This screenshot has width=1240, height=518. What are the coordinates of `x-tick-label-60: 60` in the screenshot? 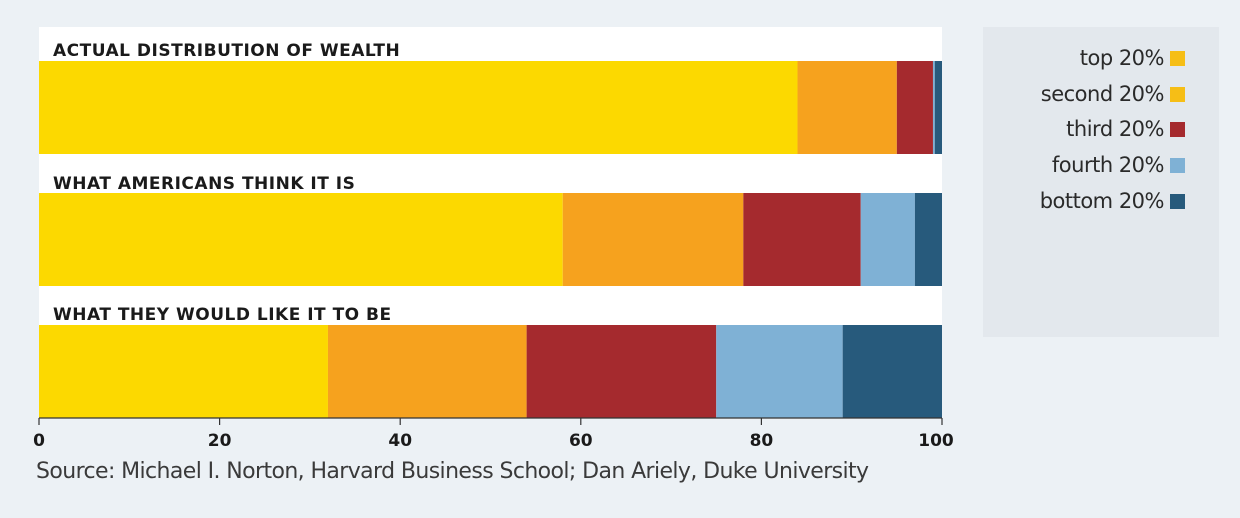 It's located at (581, 441).